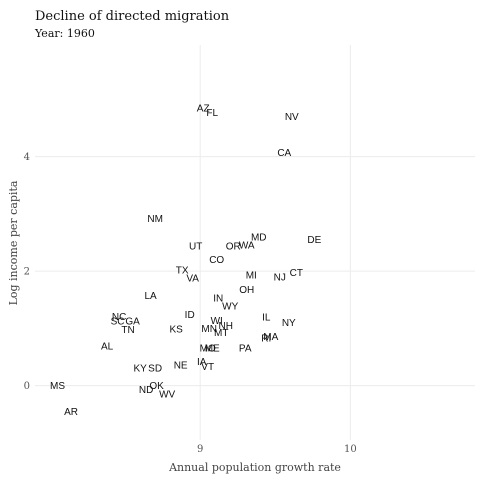  I want to click on point-label-id: ID, so click(190, 315).